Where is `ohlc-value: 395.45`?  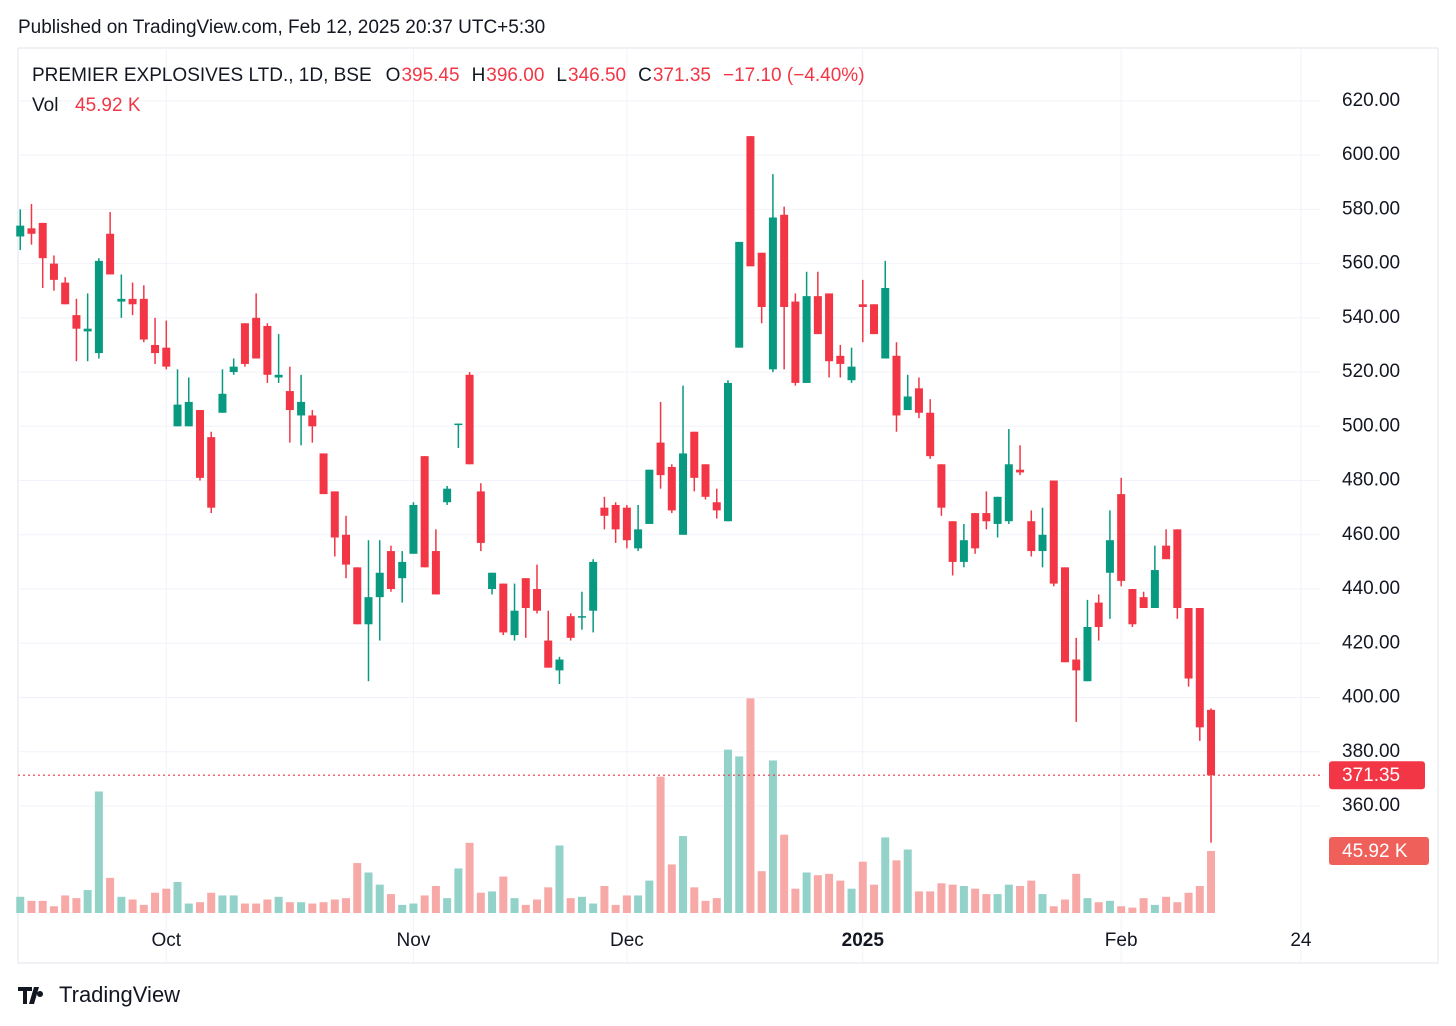
ohlc-value: 395.45 is located at coordinates (430, 75).